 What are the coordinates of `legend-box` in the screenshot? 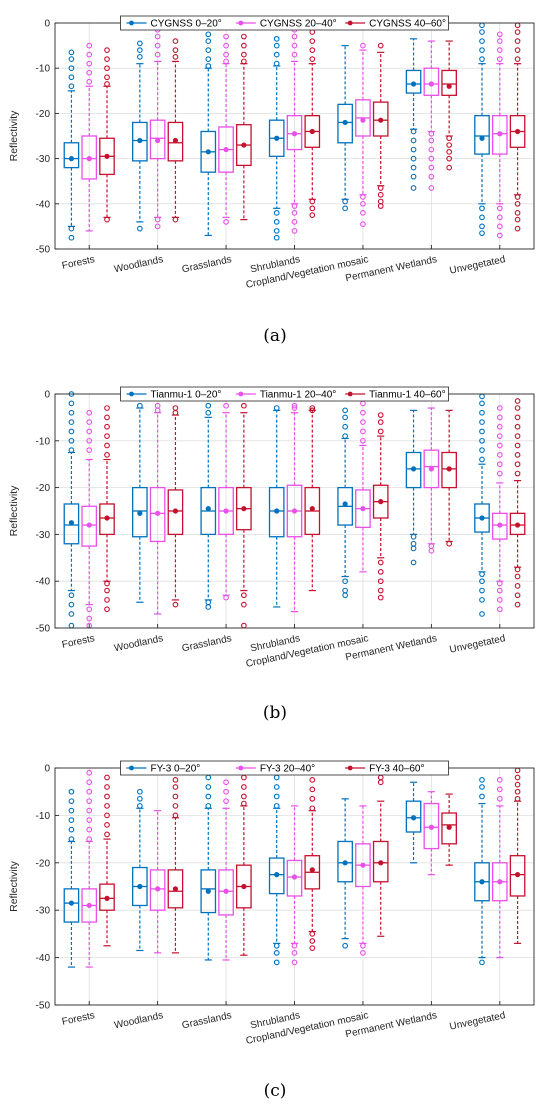 It's located at (284, 768).